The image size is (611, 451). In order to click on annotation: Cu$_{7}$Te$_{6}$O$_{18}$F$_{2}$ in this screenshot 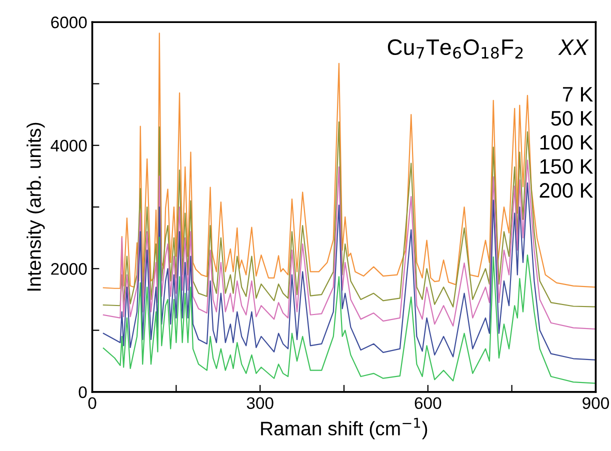, I will do `click(455, 49)`.